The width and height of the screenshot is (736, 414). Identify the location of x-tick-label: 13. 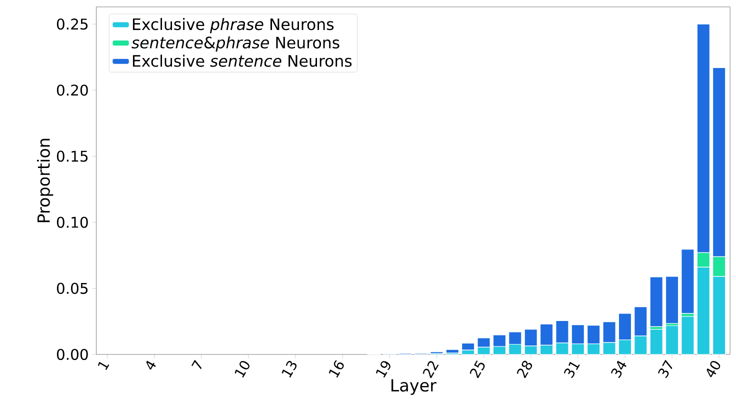
(289, 369).